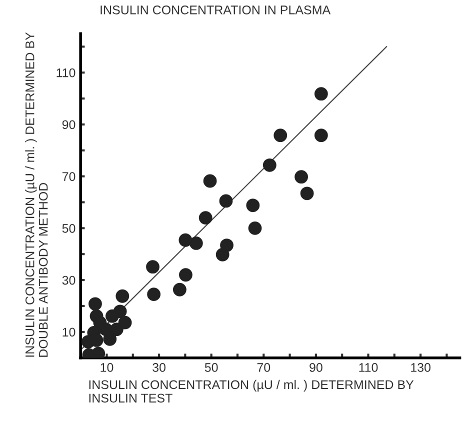  Describe the element at coordinates (251, 391) in the screenshot. I see `x-axis-title: INSULIN CONCENTRATION (µU / ml. ) DETERMINED BY INSULIN TEST` at that location.